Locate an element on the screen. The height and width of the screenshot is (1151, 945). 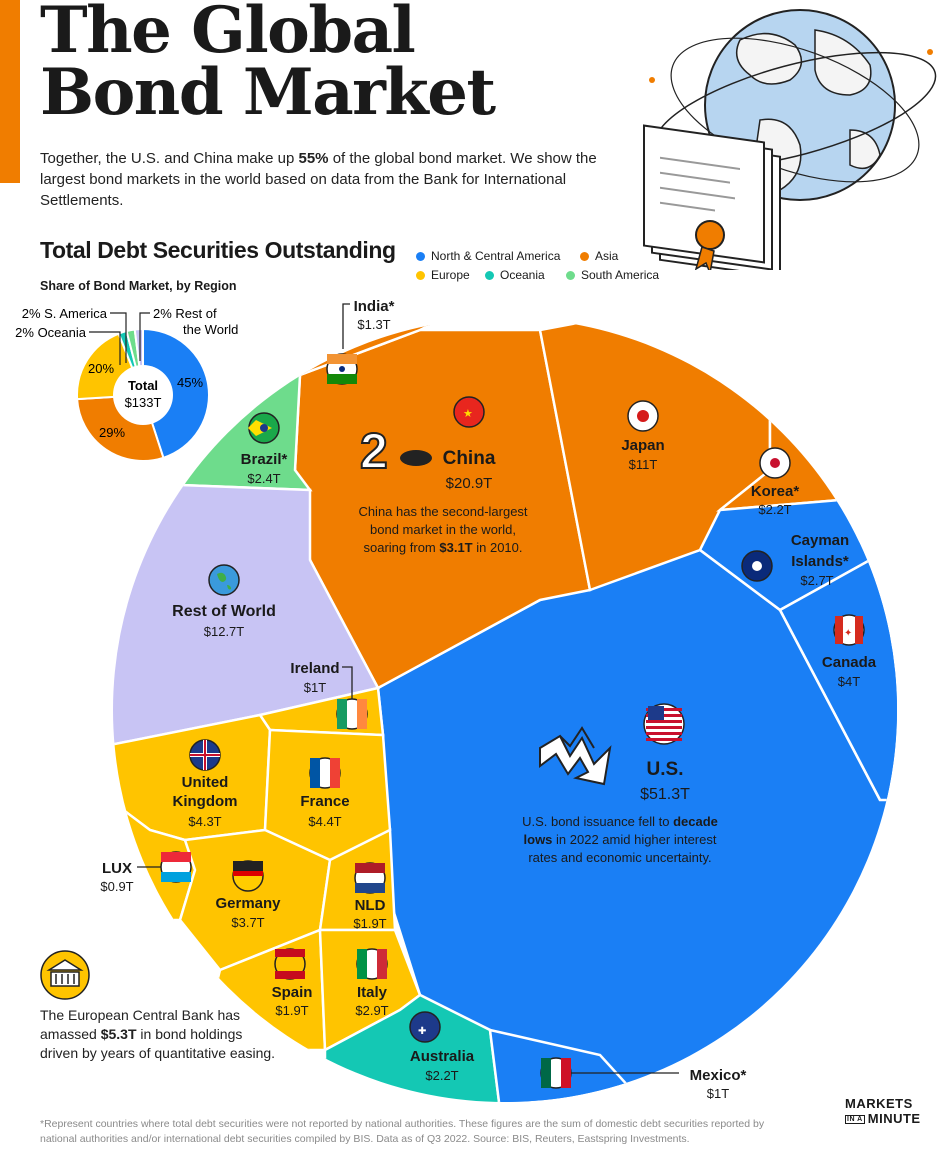
label-germany-name: Germany is located at coordinates (248, 903).